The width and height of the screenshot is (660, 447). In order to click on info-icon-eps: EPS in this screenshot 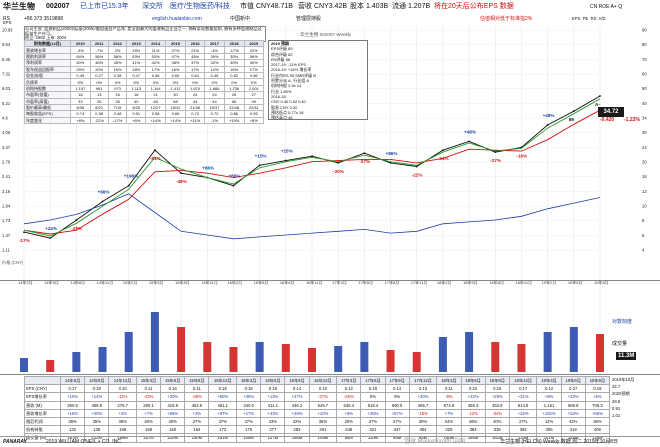, I will do `click(576, 18)`.